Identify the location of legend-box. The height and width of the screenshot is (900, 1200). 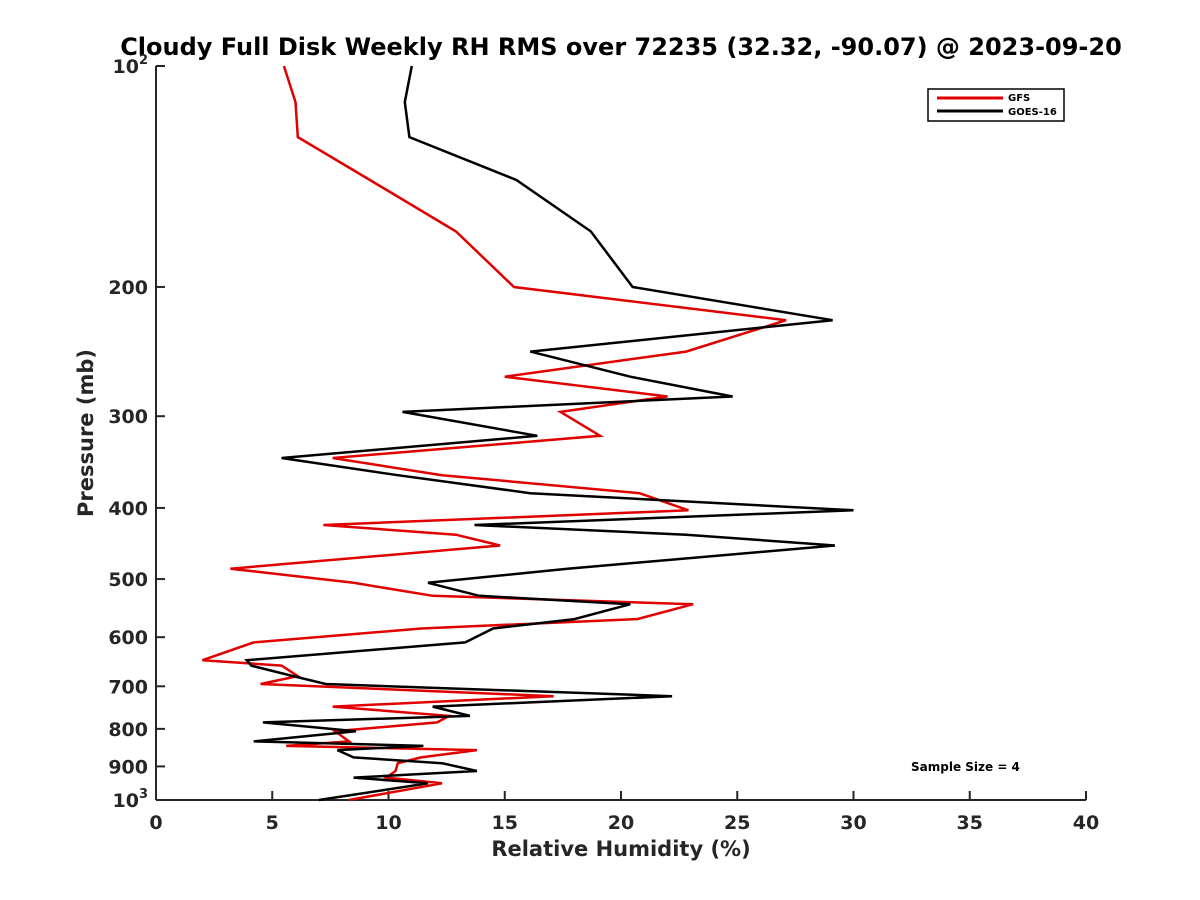
(996, 105).